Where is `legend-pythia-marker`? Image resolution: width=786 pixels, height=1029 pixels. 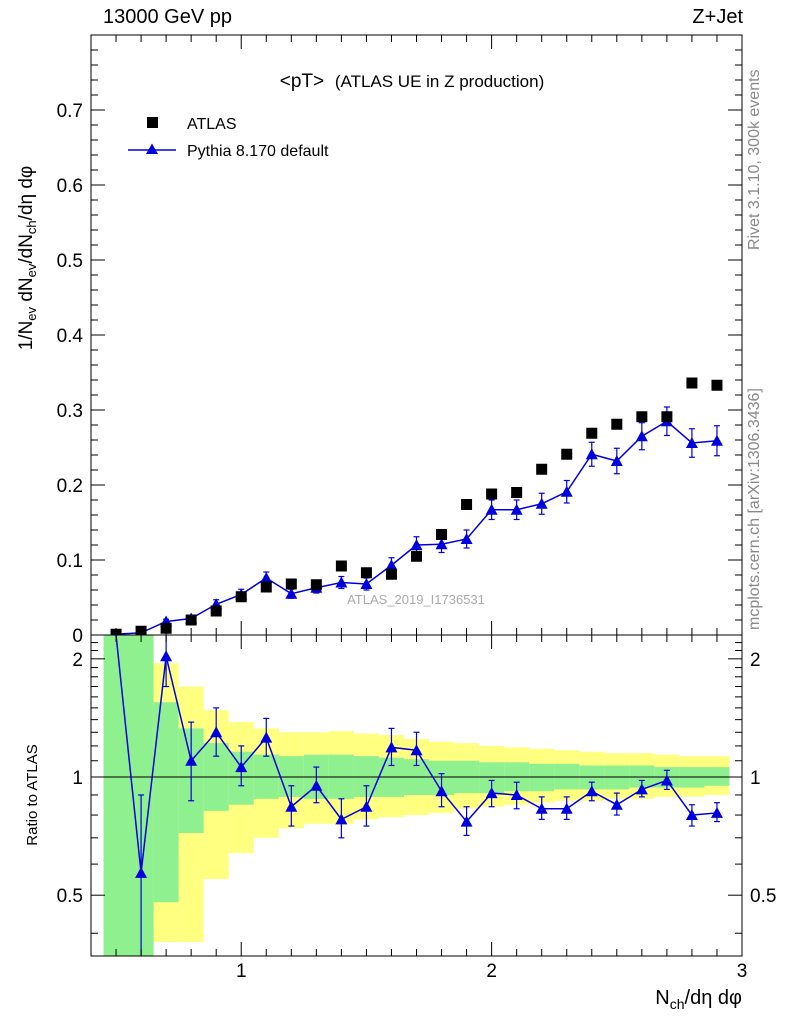 legend-pythia-marker is located at coordinates (152, 148).